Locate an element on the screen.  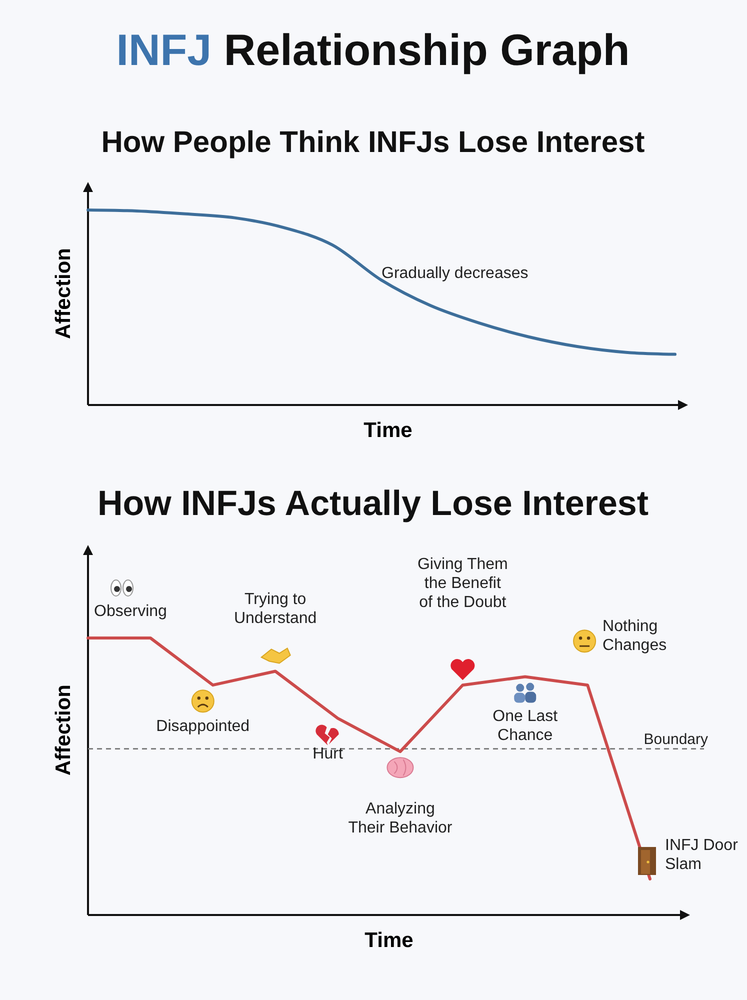
chart-title: INFJ Relationship Graph is located at coordinates (373, 50).